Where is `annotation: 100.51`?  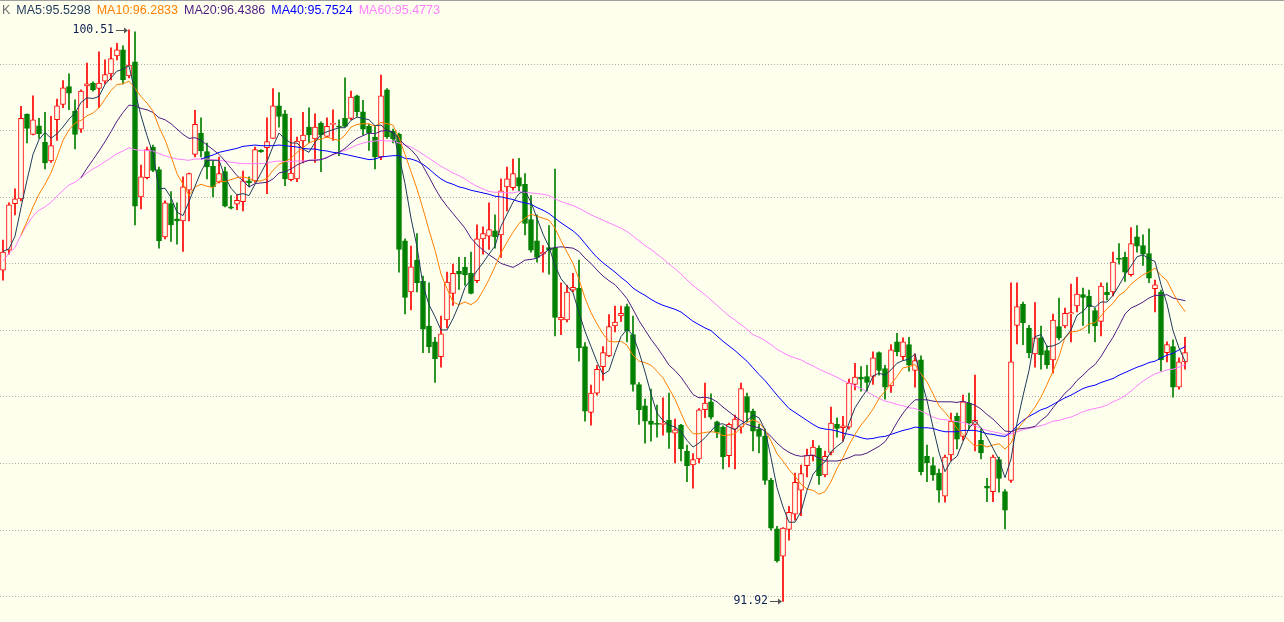
annotation: 100.51 is located at coordinates (93, 29).